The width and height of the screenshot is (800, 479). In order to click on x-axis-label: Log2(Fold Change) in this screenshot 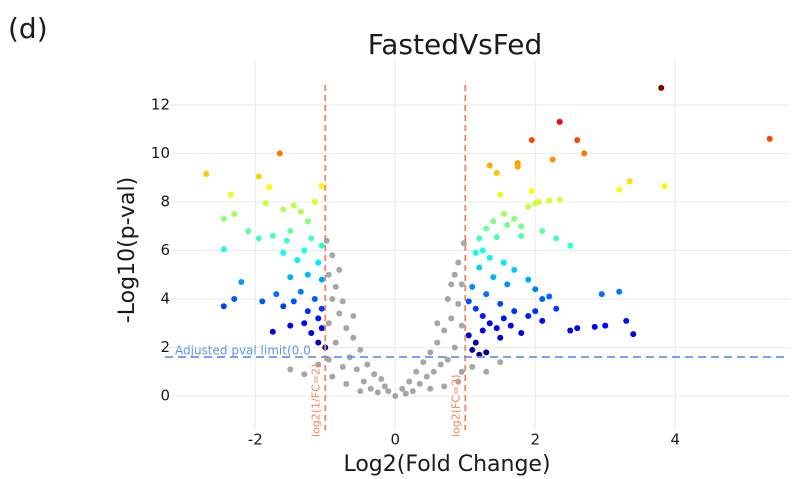, I will do `click(446, 464)`.